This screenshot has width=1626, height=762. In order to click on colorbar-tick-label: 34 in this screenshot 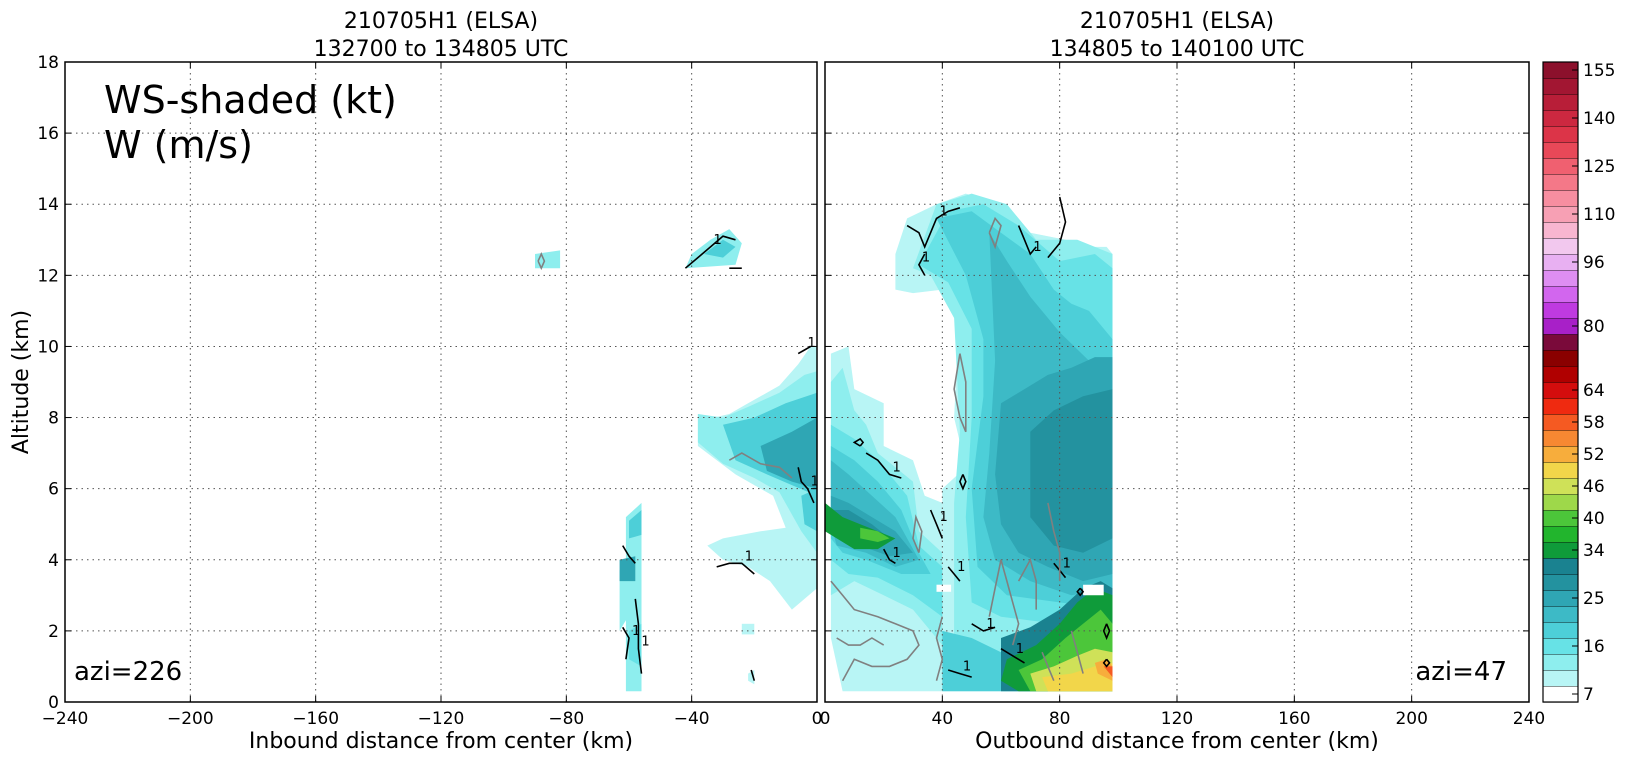, I will do `click(1594, 551)`.